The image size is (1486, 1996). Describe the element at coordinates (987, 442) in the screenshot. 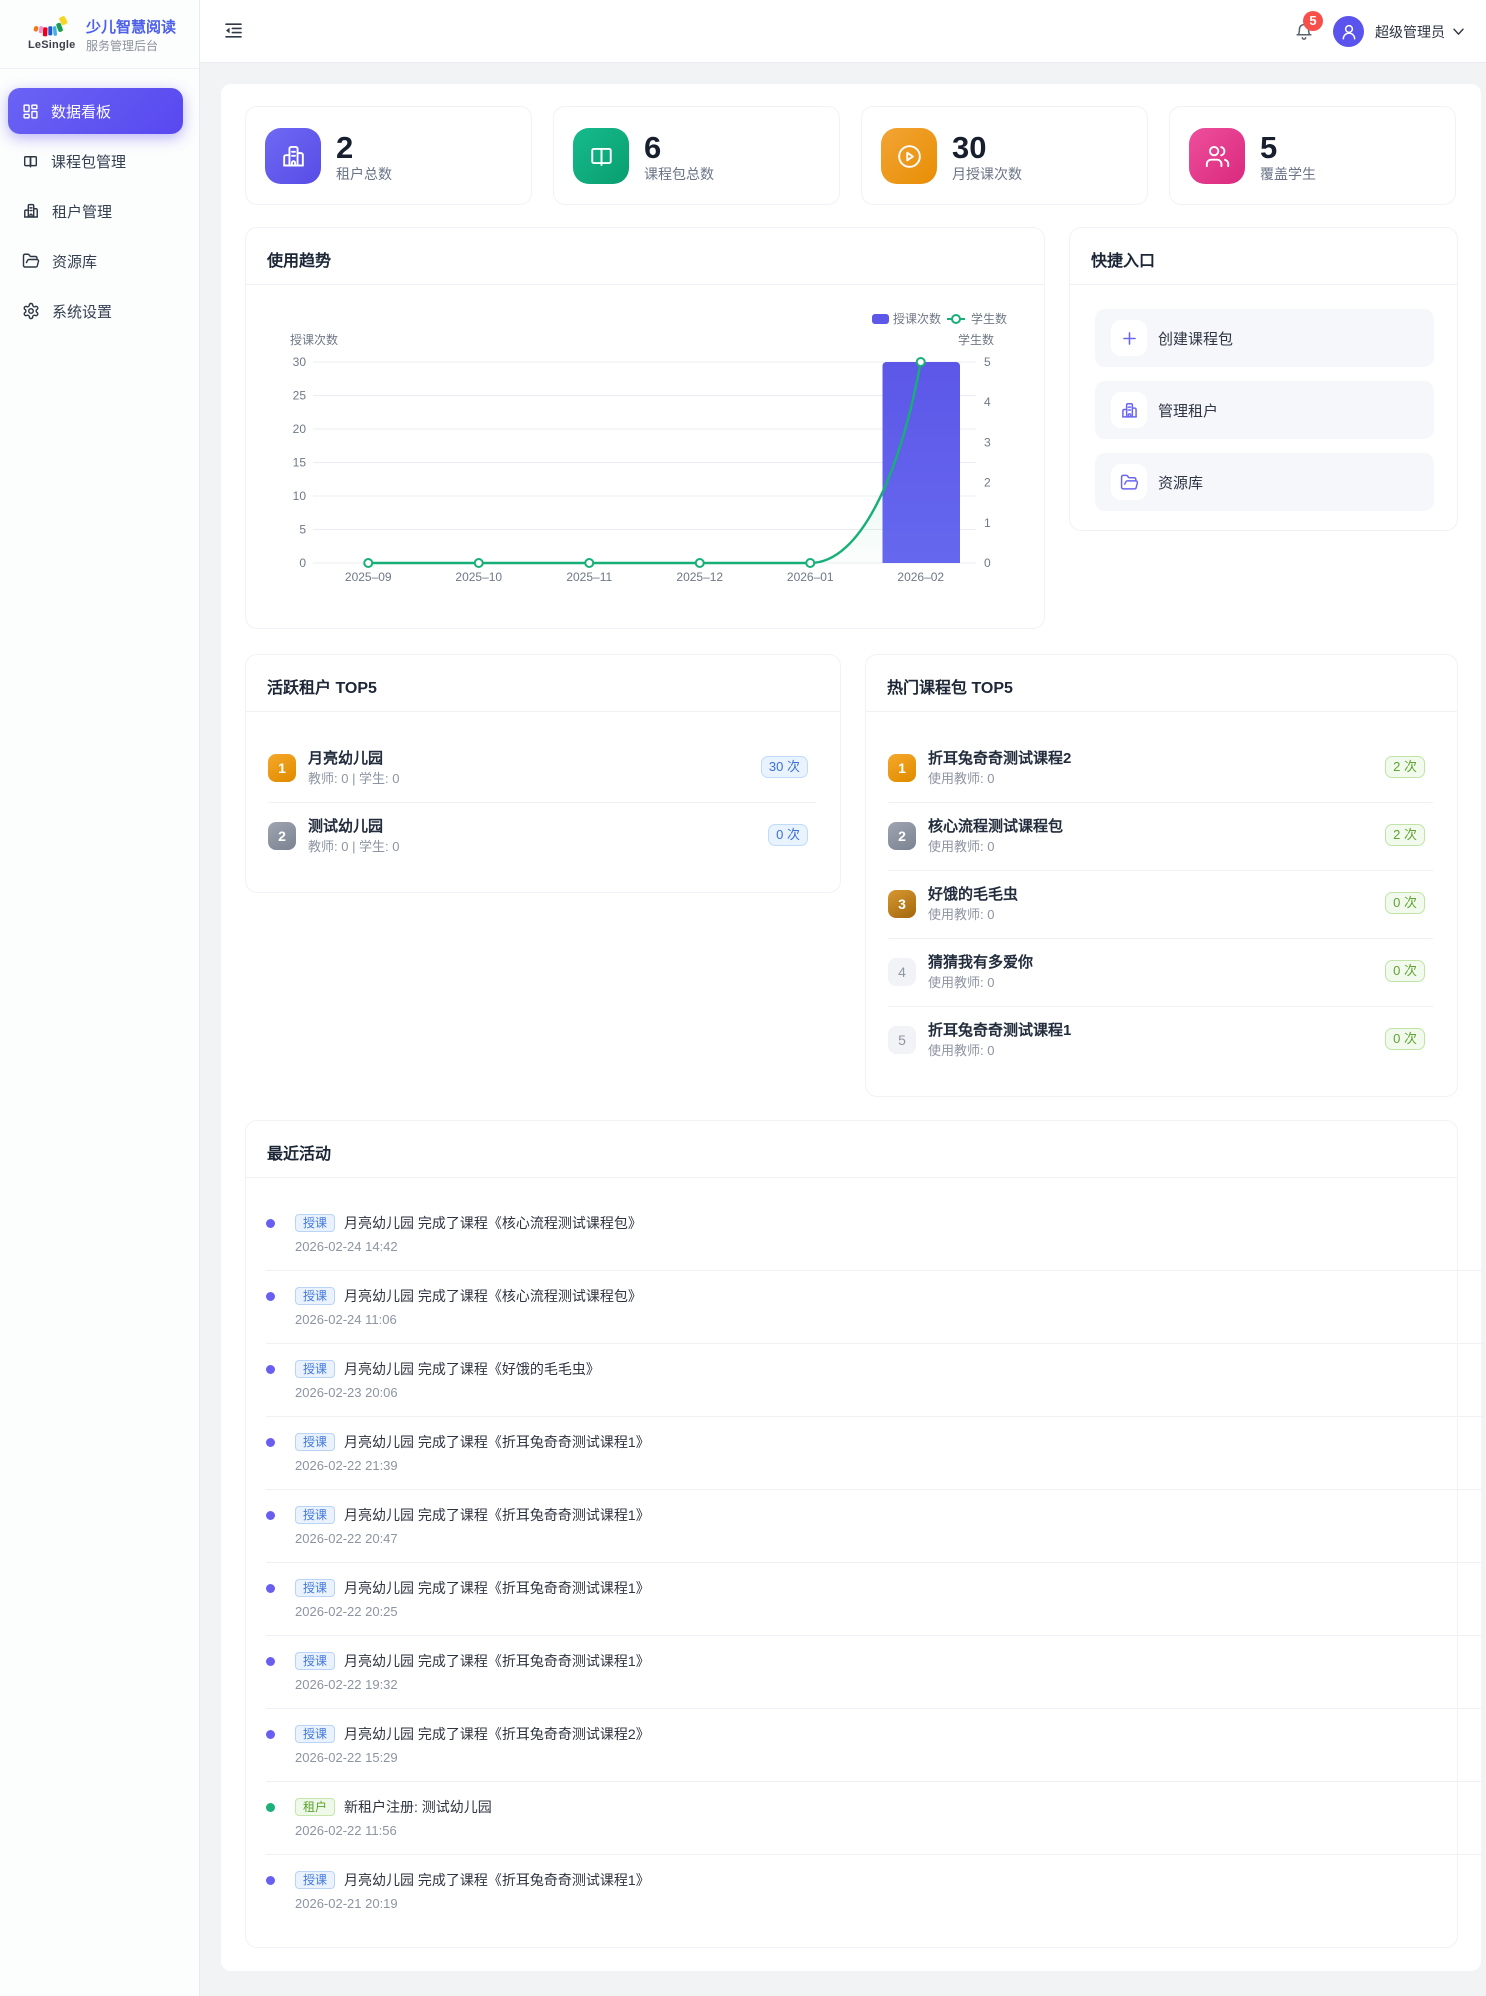

I see `svg-text: 3` at that location.